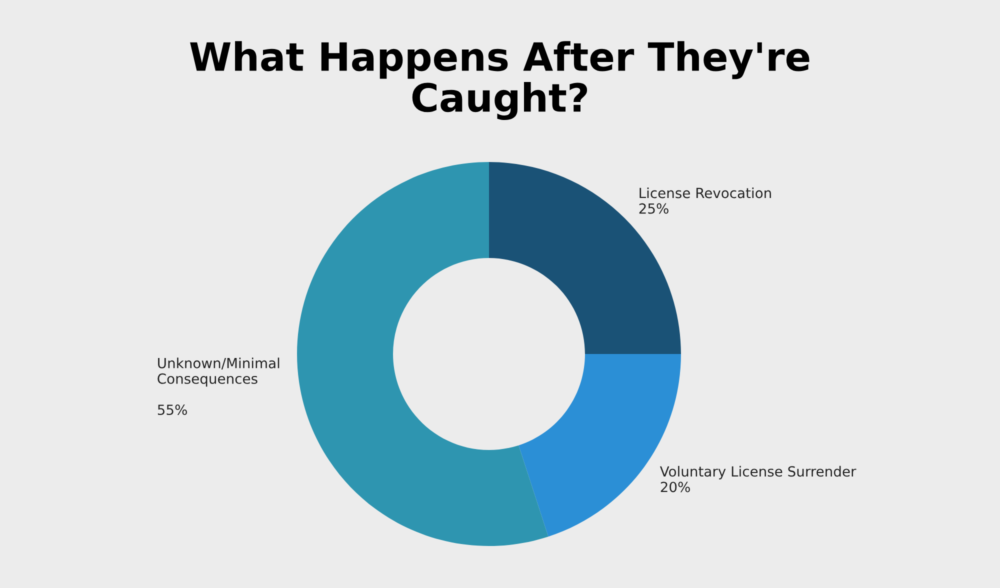  What do you see at coordinates (675, 487) in the screenshot?
I see `data-label: 20%` at bounding box center [675, 487].